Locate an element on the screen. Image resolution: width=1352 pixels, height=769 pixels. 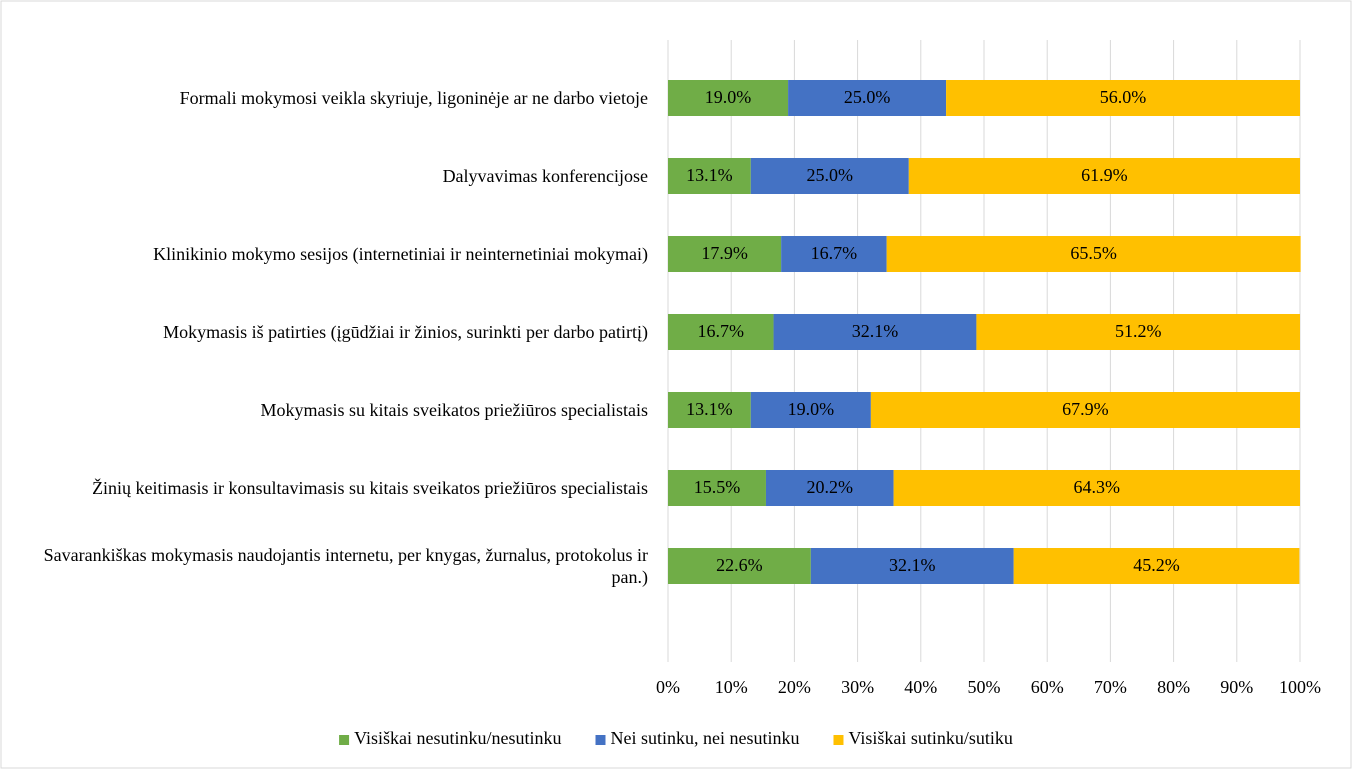
data-label: 17.9% is located at coordinates (724, 253).